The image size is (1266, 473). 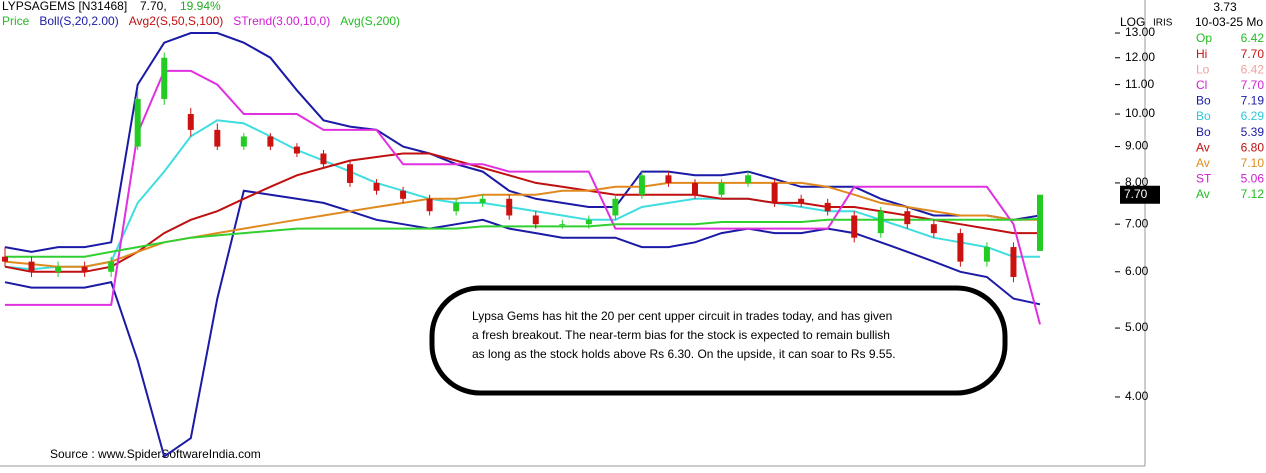 I want to click on symbol: LYPSAGEMS [N31468], so click(x=64, y=6).